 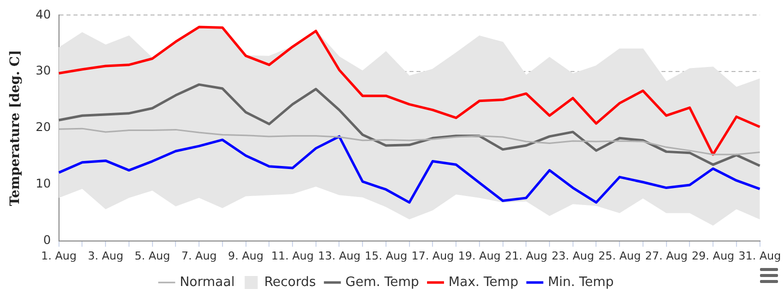 What do you see at coordinates (666, 255) in the screenshot?
I see `x-tick-label: 27. Aug` at bounding box center [666, 255].